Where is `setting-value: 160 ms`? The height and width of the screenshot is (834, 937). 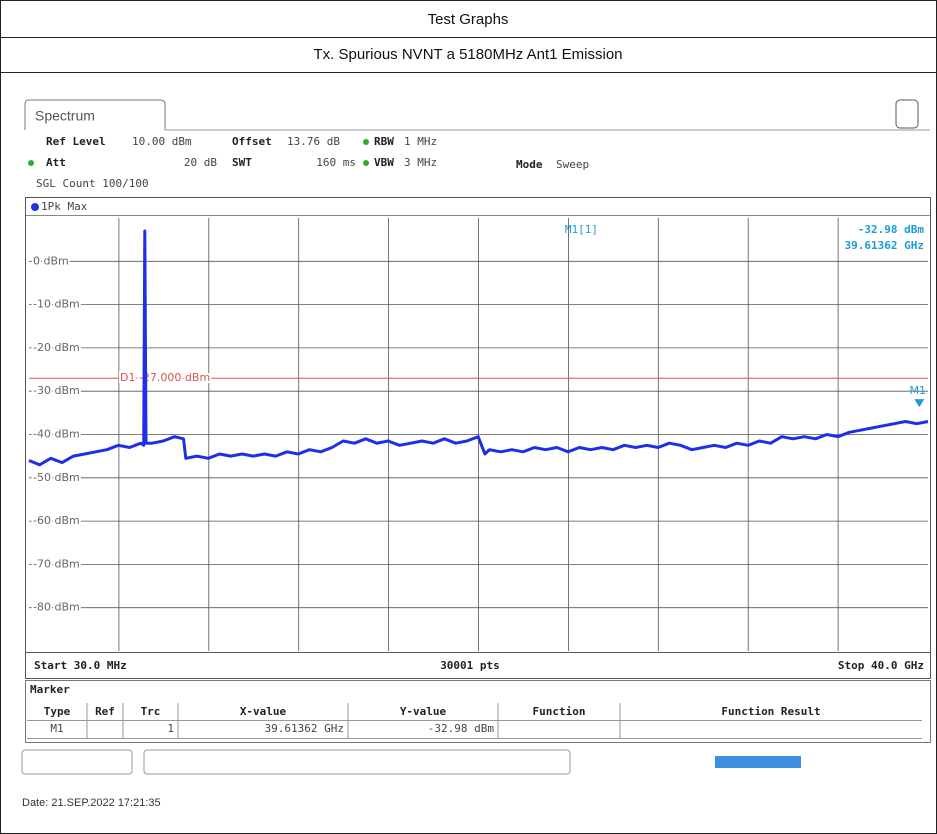 setting-value: 160 ms is located at coordinates (336, 162).